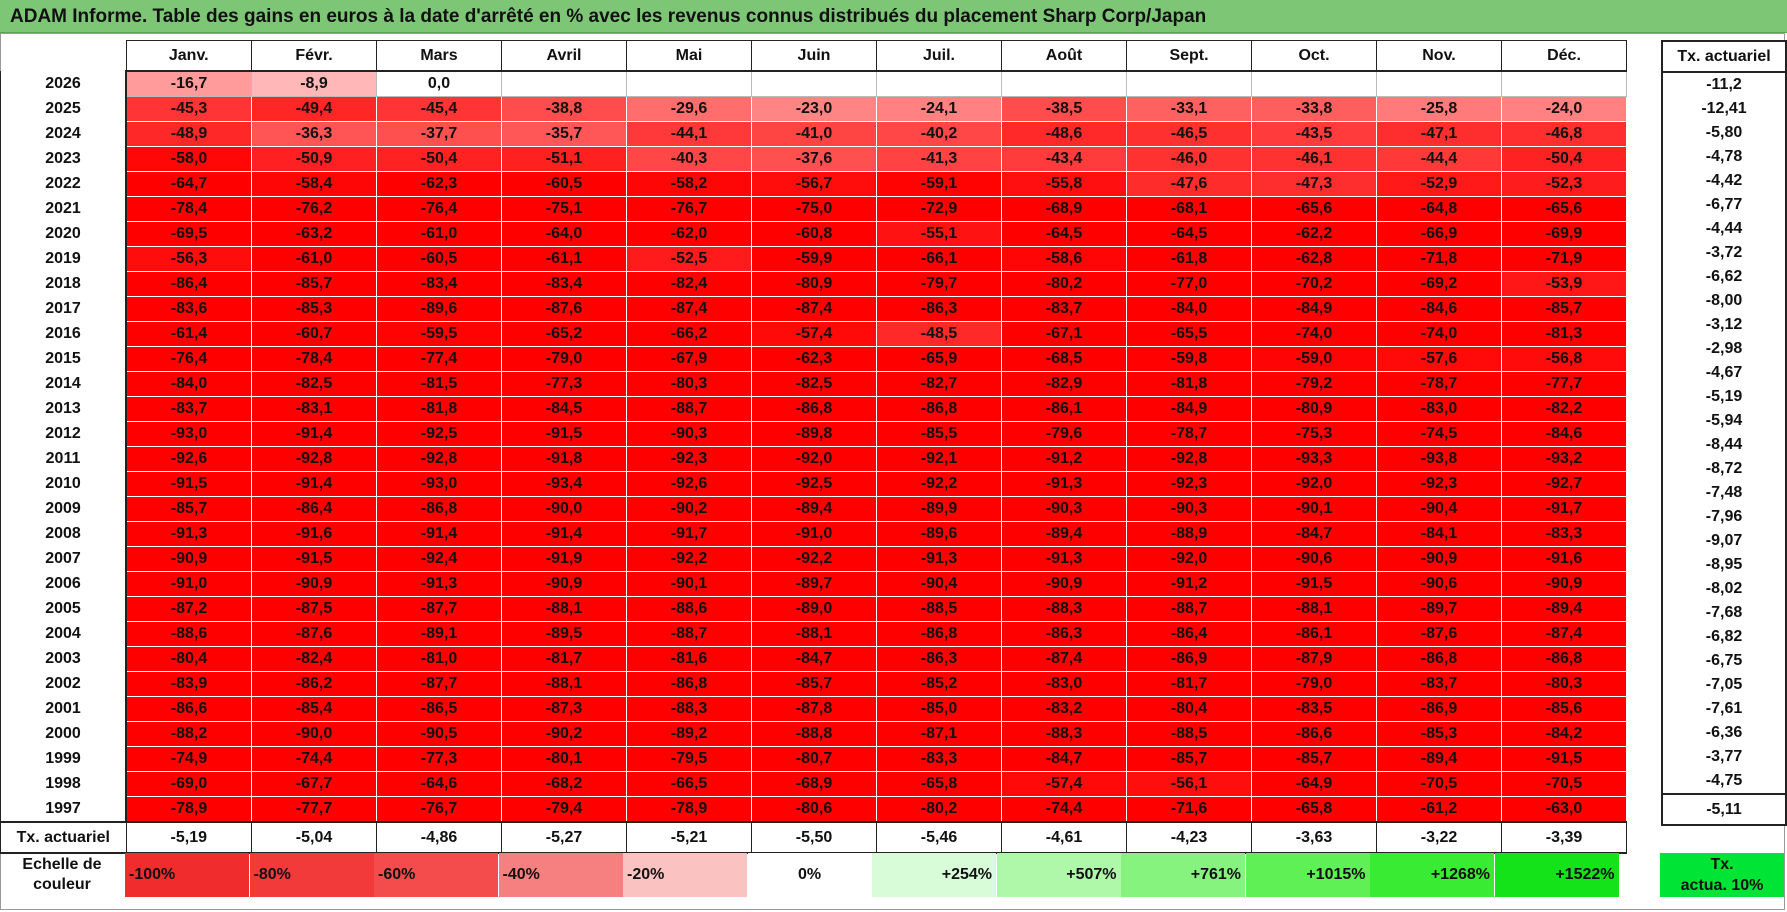 This screenshot has width=1787, height=912. I want to click on gain-cell: -91,2, so click(1064, 459).